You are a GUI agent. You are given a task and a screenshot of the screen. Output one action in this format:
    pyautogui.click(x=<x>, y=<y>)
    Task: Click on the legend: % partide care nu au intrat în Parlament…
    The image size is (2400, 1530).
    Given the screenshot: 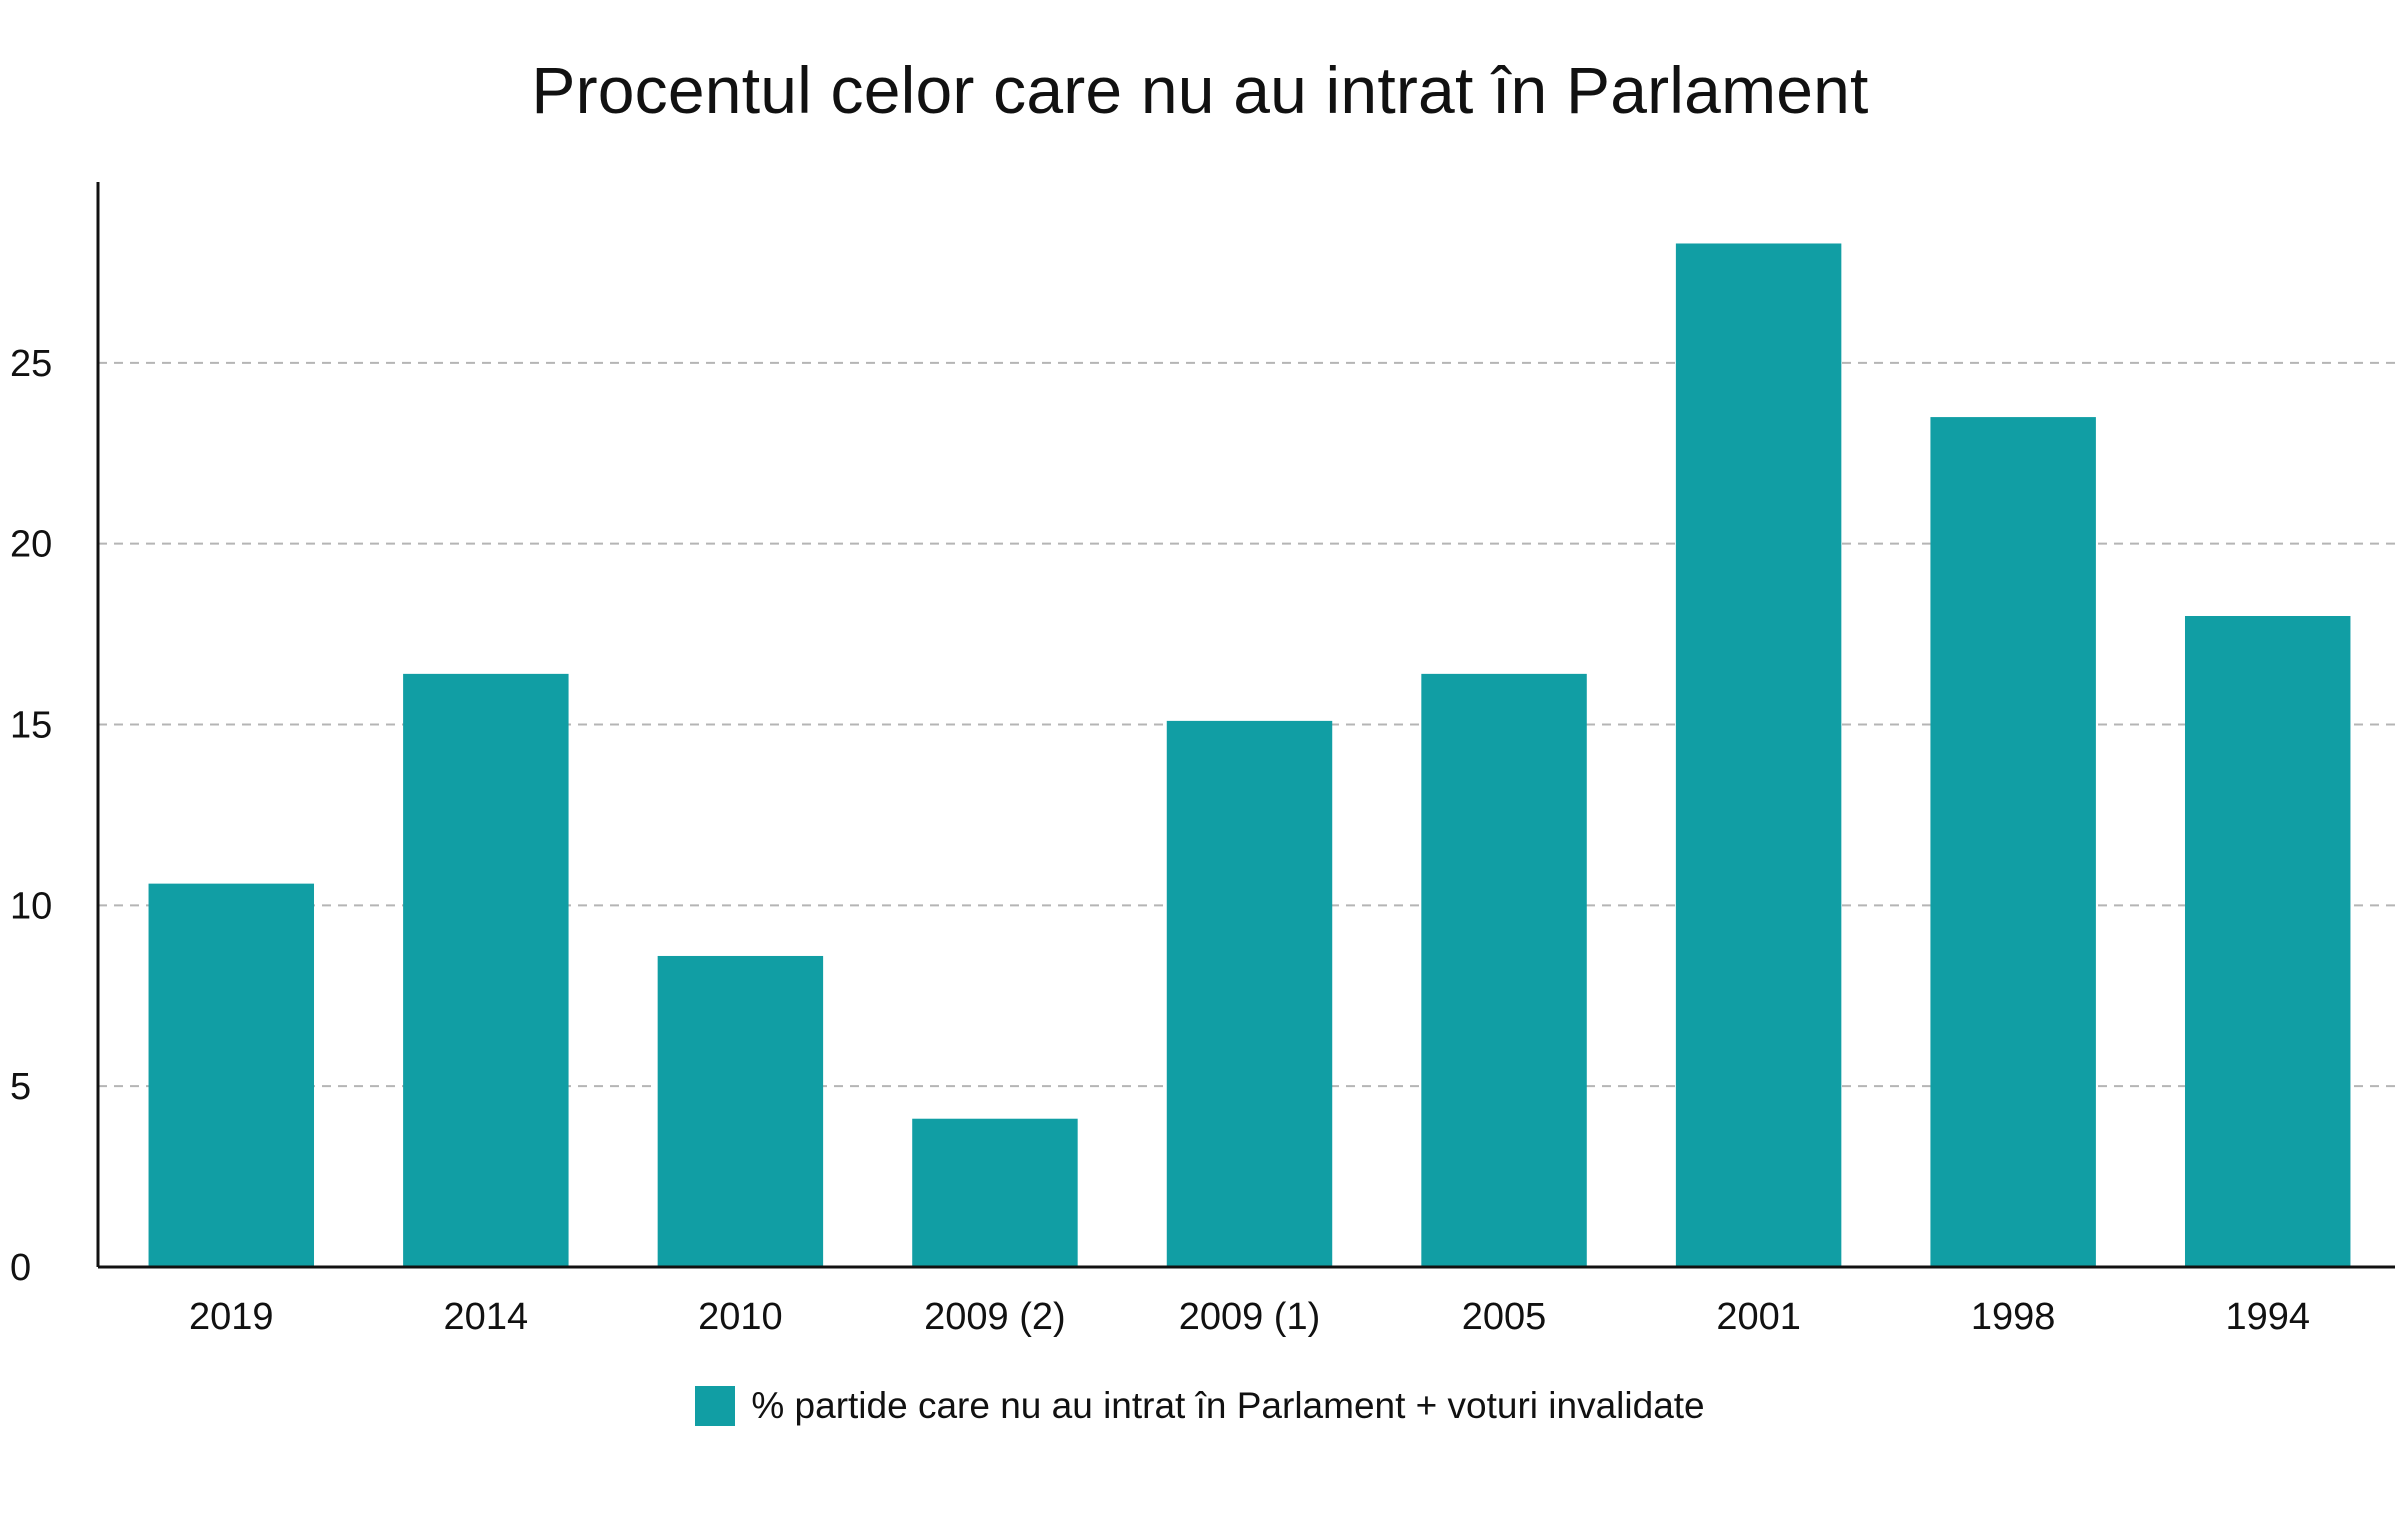 What is the action you would take?
    pyautogui.click(x=1200, y=1406)
    